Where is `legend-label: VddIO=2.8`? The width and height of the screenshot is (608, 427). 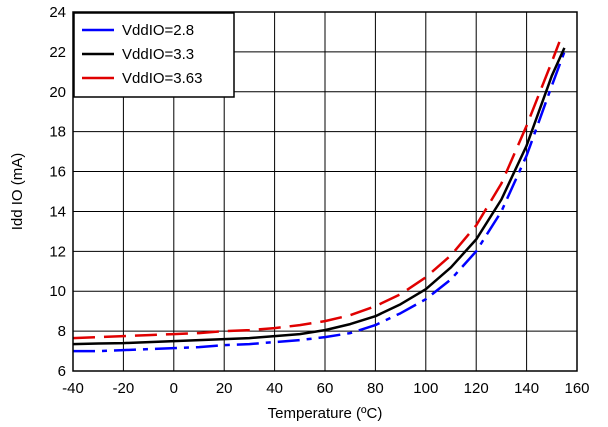
legend-label: VddIO=2.8 is located at coordinates (158, 30).